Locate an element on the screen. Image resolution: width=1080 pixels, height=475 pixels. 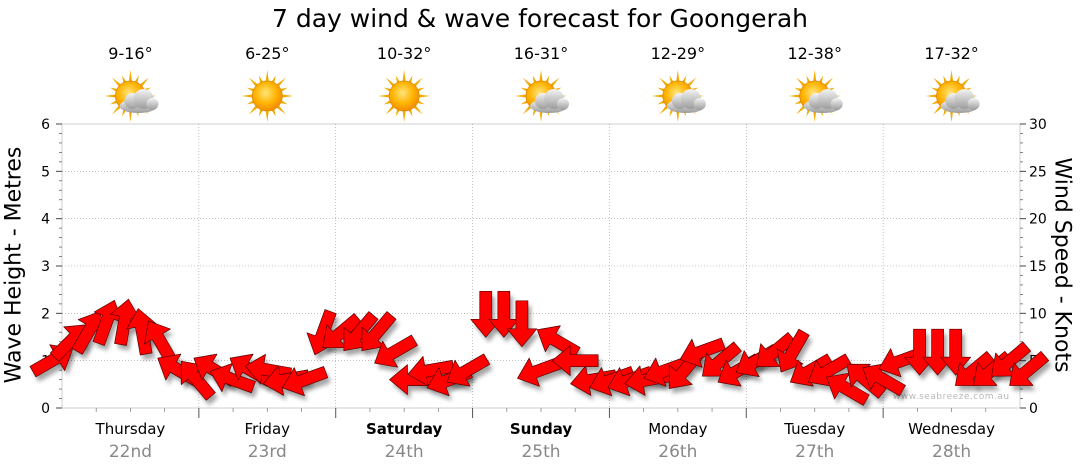
sun-disc is located at coordinates (267, 96).